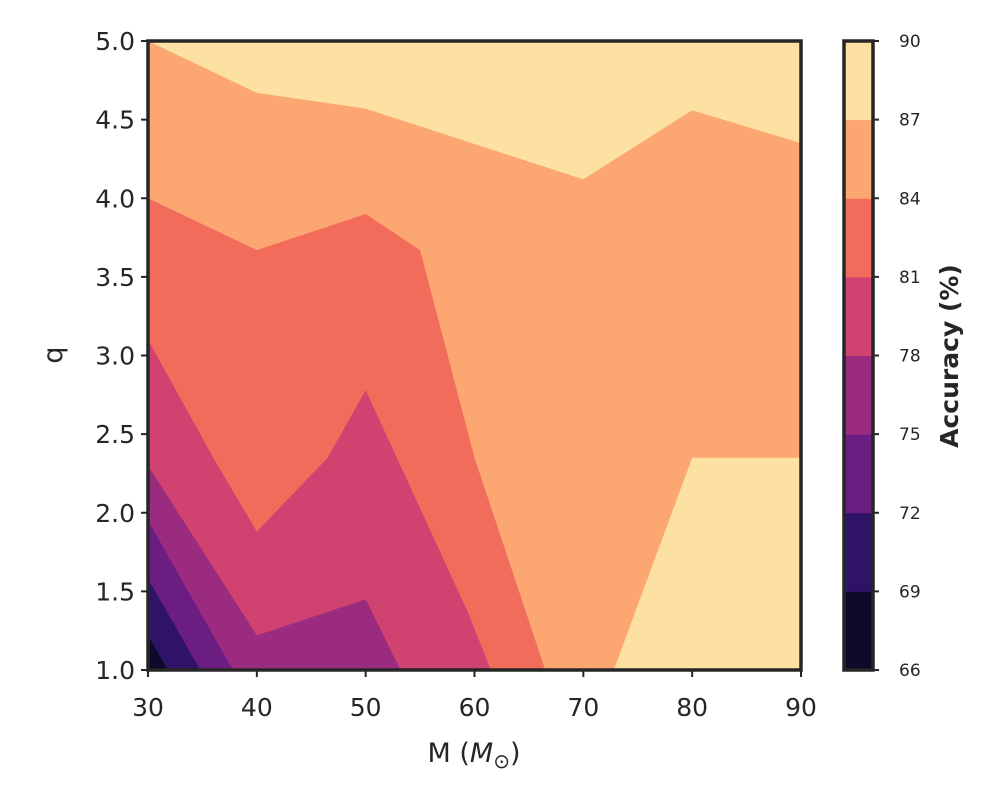 The image size is (1000, 800). What do you see at coordinates (910, 592) in the screenshot?
I see `colorbar-tick-label: 69` at bounding box center [910, 592].